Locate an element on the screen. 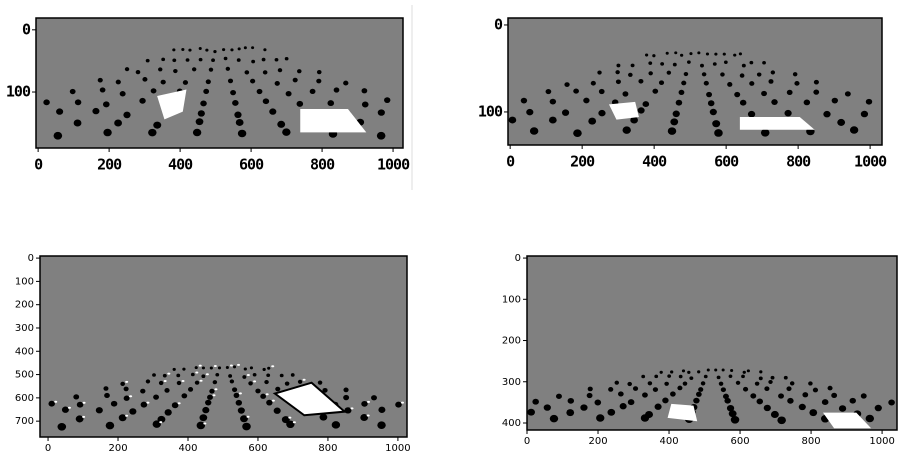 Image resolution: width=901 pixels, height=453 pixels. y-tick-label: 100 is located at coordinates (490, 111).